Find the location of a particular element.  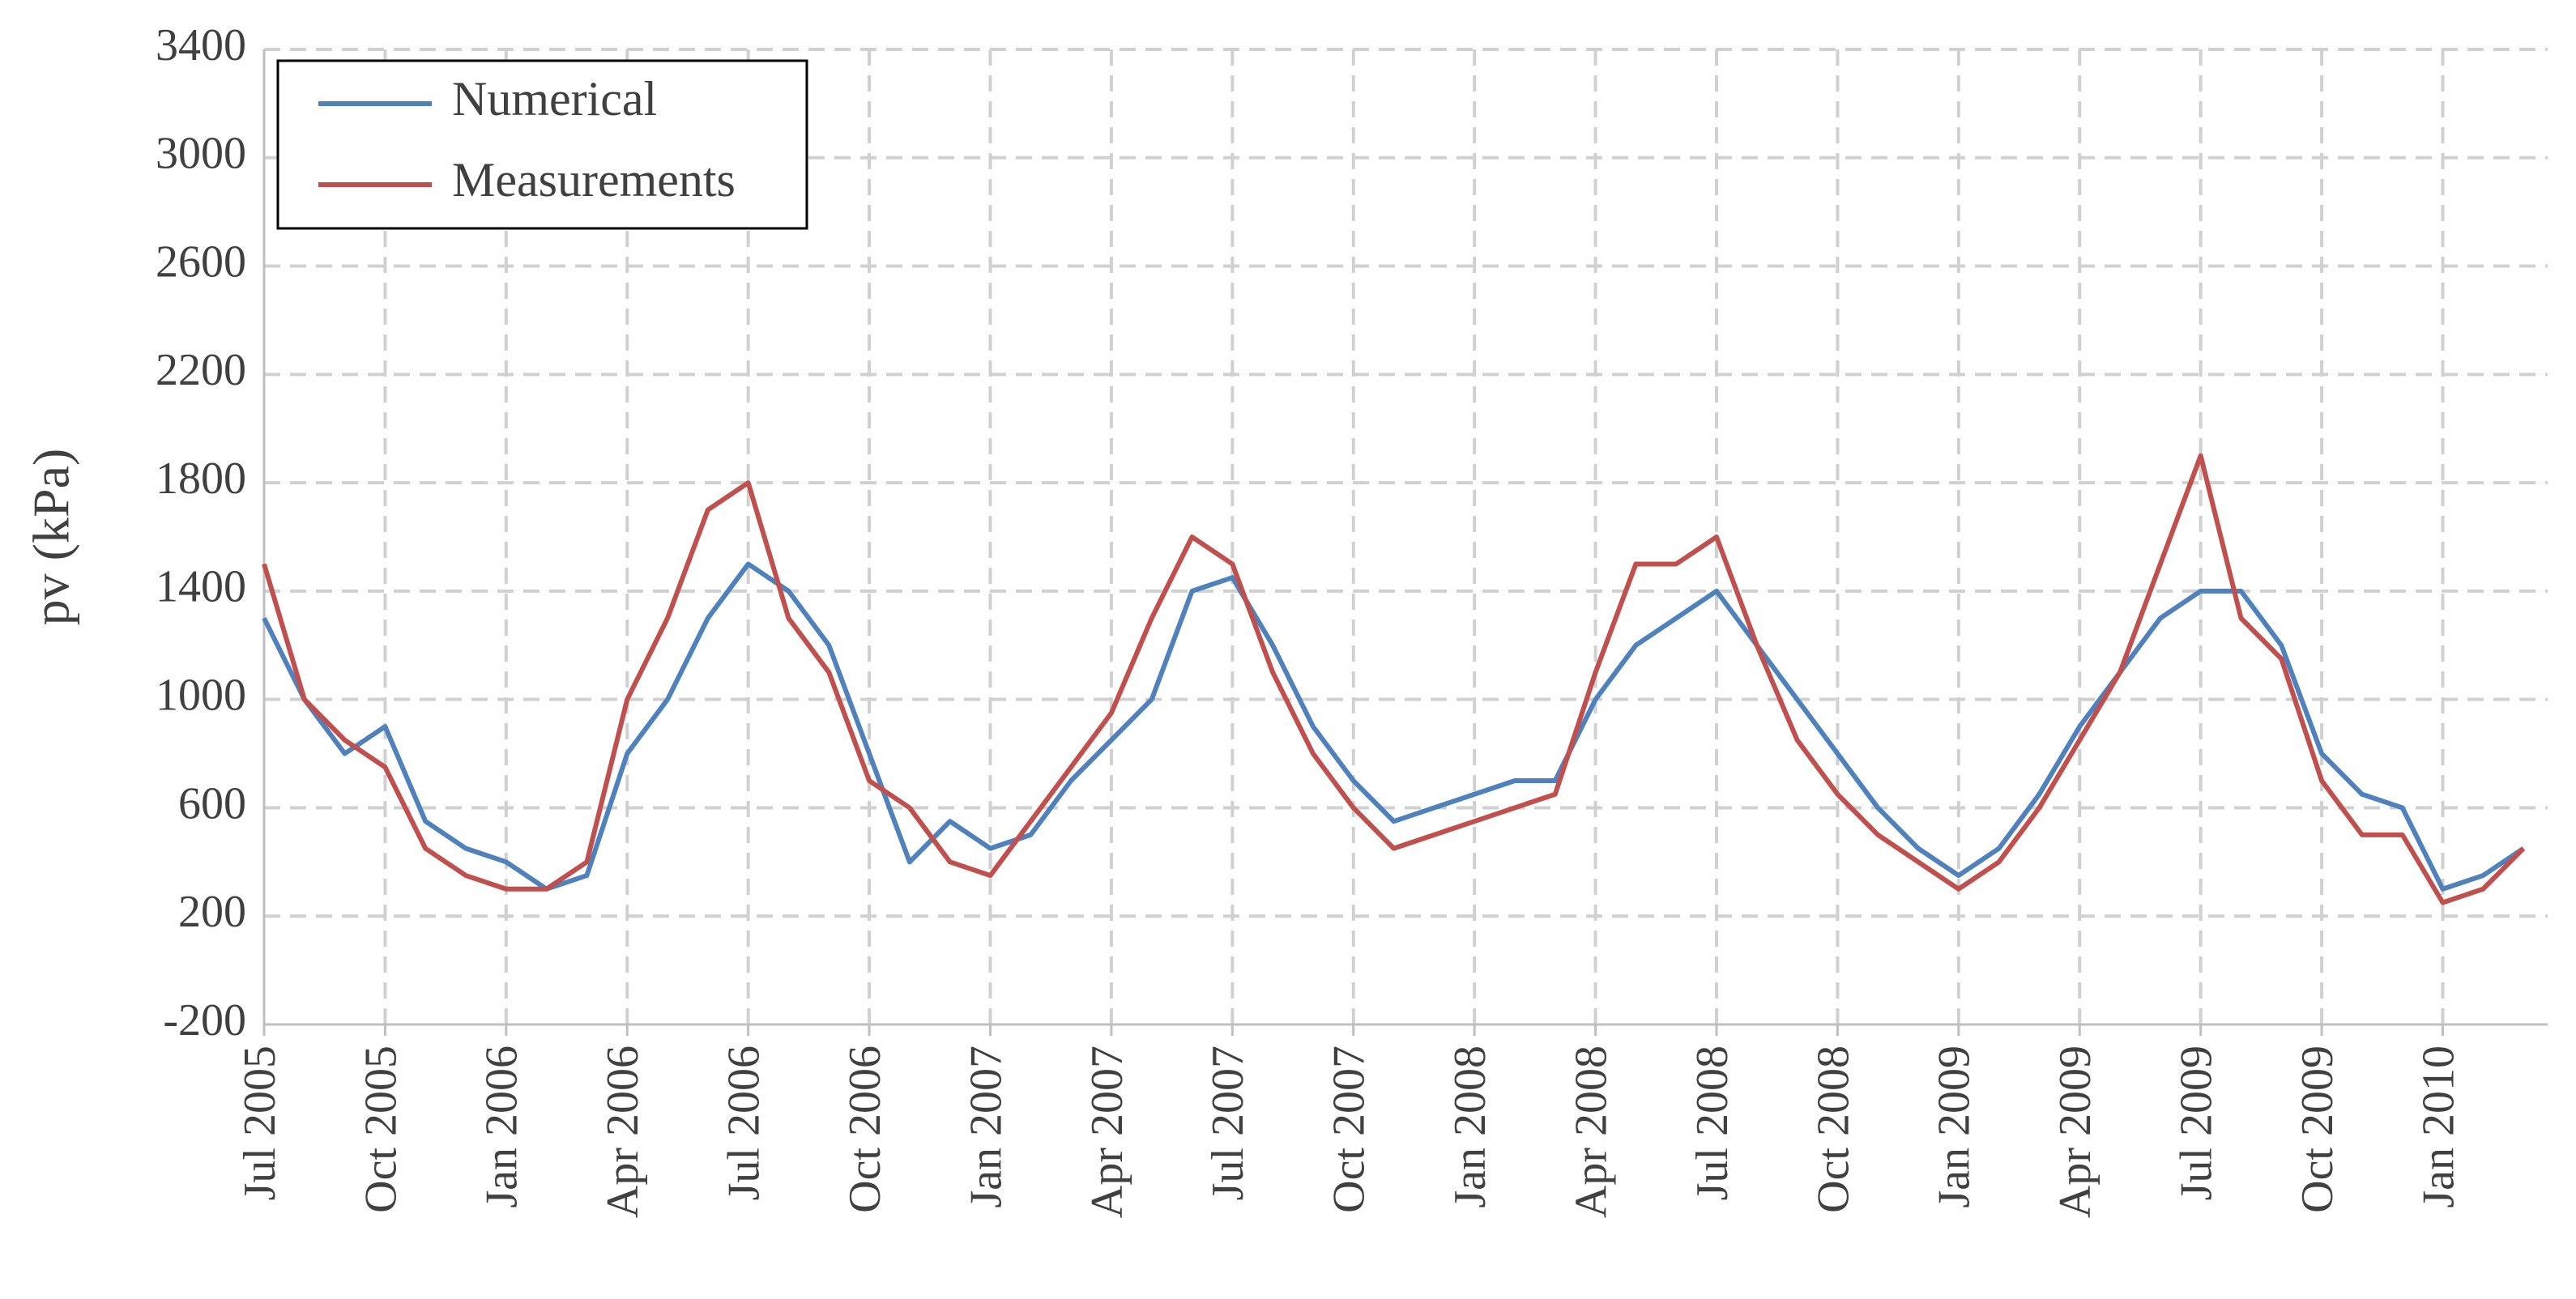

y-tick-label: 600 is located at coordinates (212, 803).